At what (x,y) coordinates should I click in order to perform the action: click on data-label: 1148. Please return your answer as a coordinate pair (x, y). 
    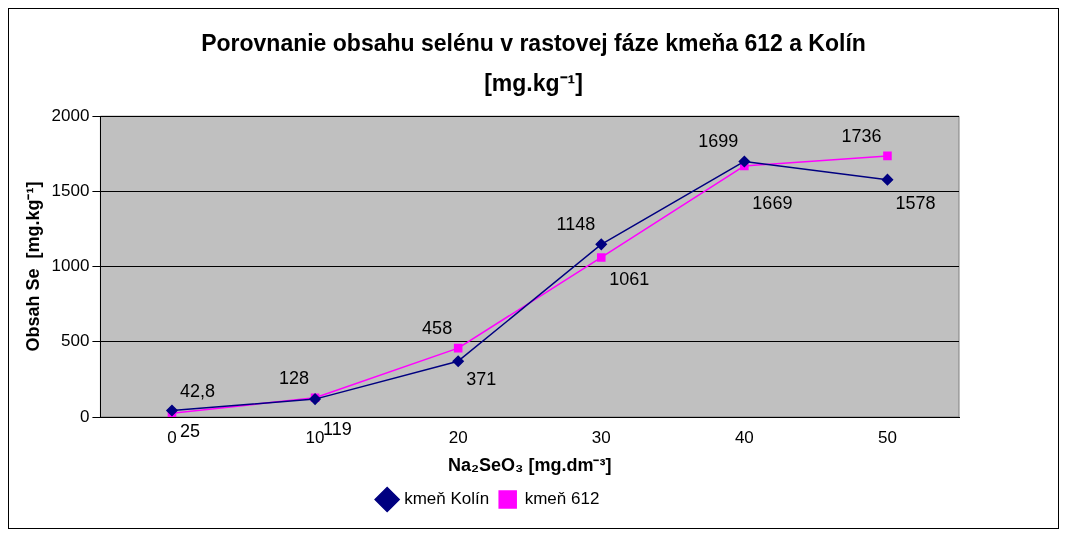
    Looking at the image, I should click on (576, 224).